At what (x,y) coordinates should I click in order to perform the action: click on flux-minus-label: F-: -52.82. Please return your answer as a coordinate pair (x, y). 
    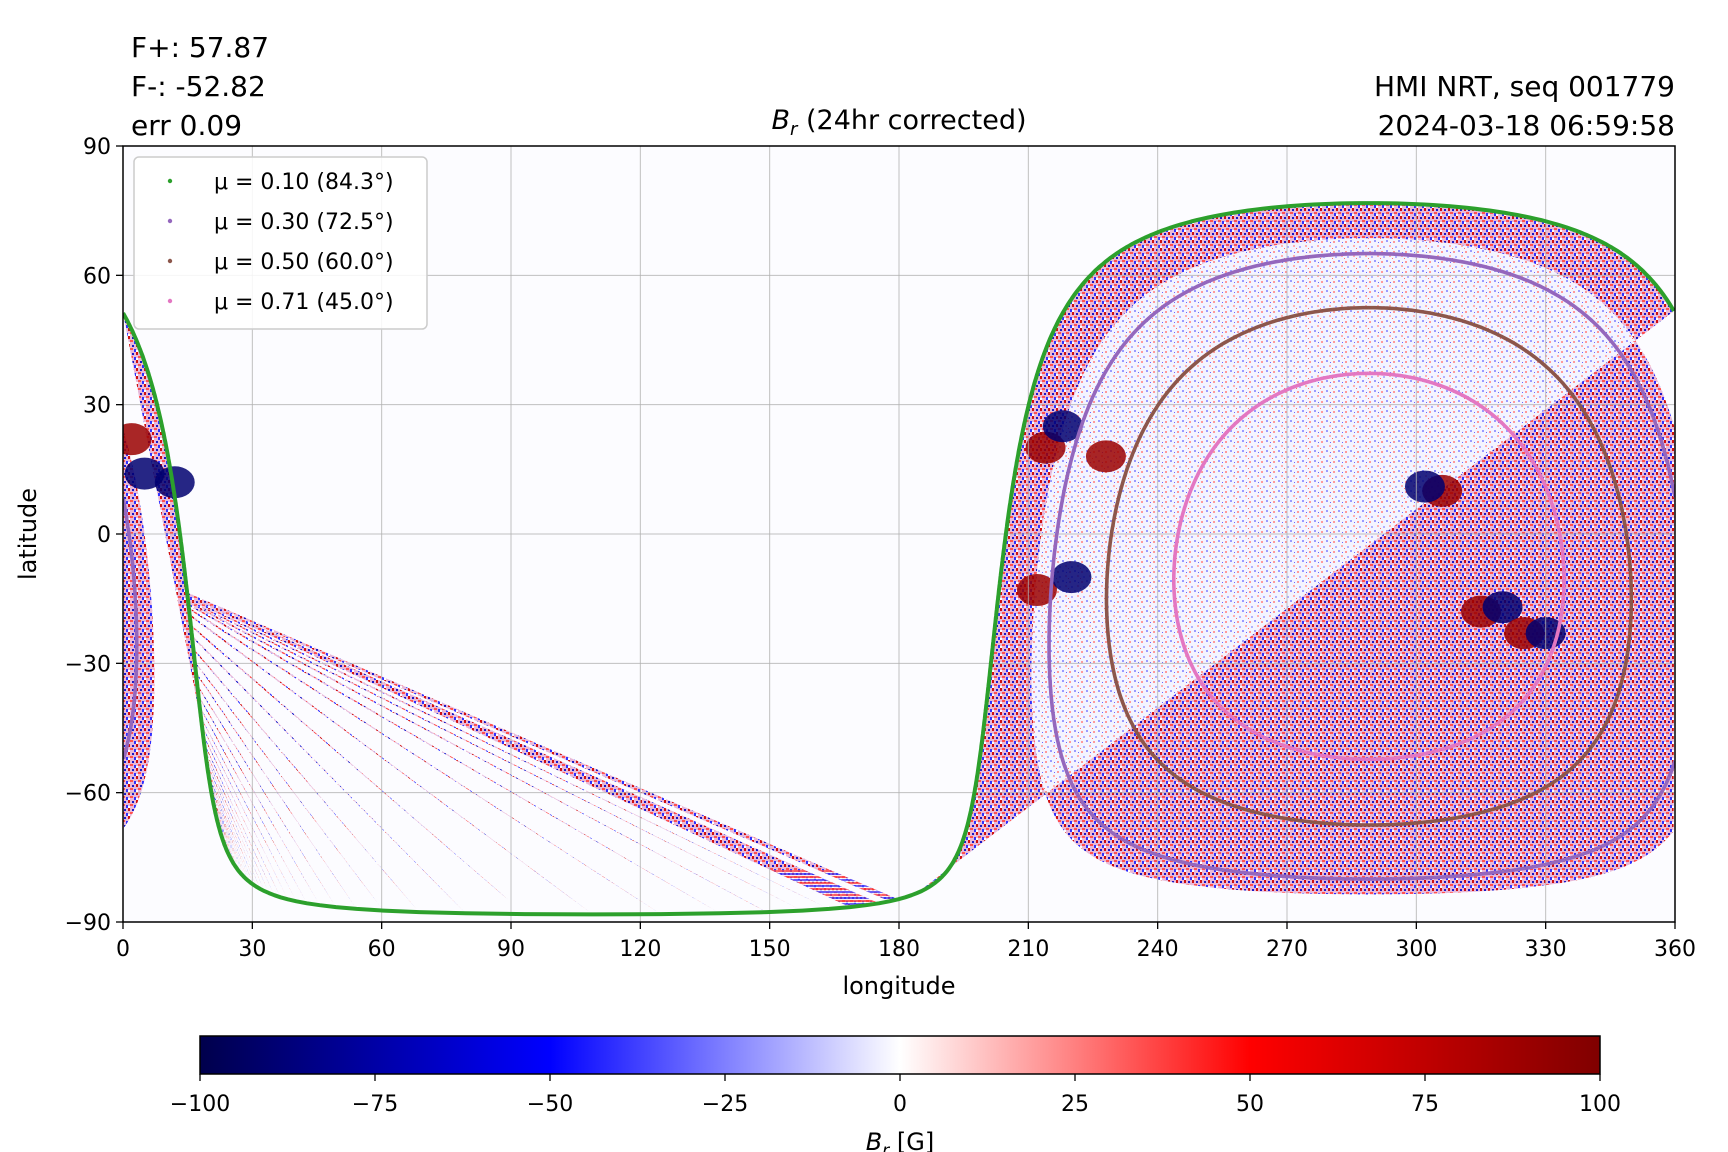
    Looking at the image, I should click on (198, 86).